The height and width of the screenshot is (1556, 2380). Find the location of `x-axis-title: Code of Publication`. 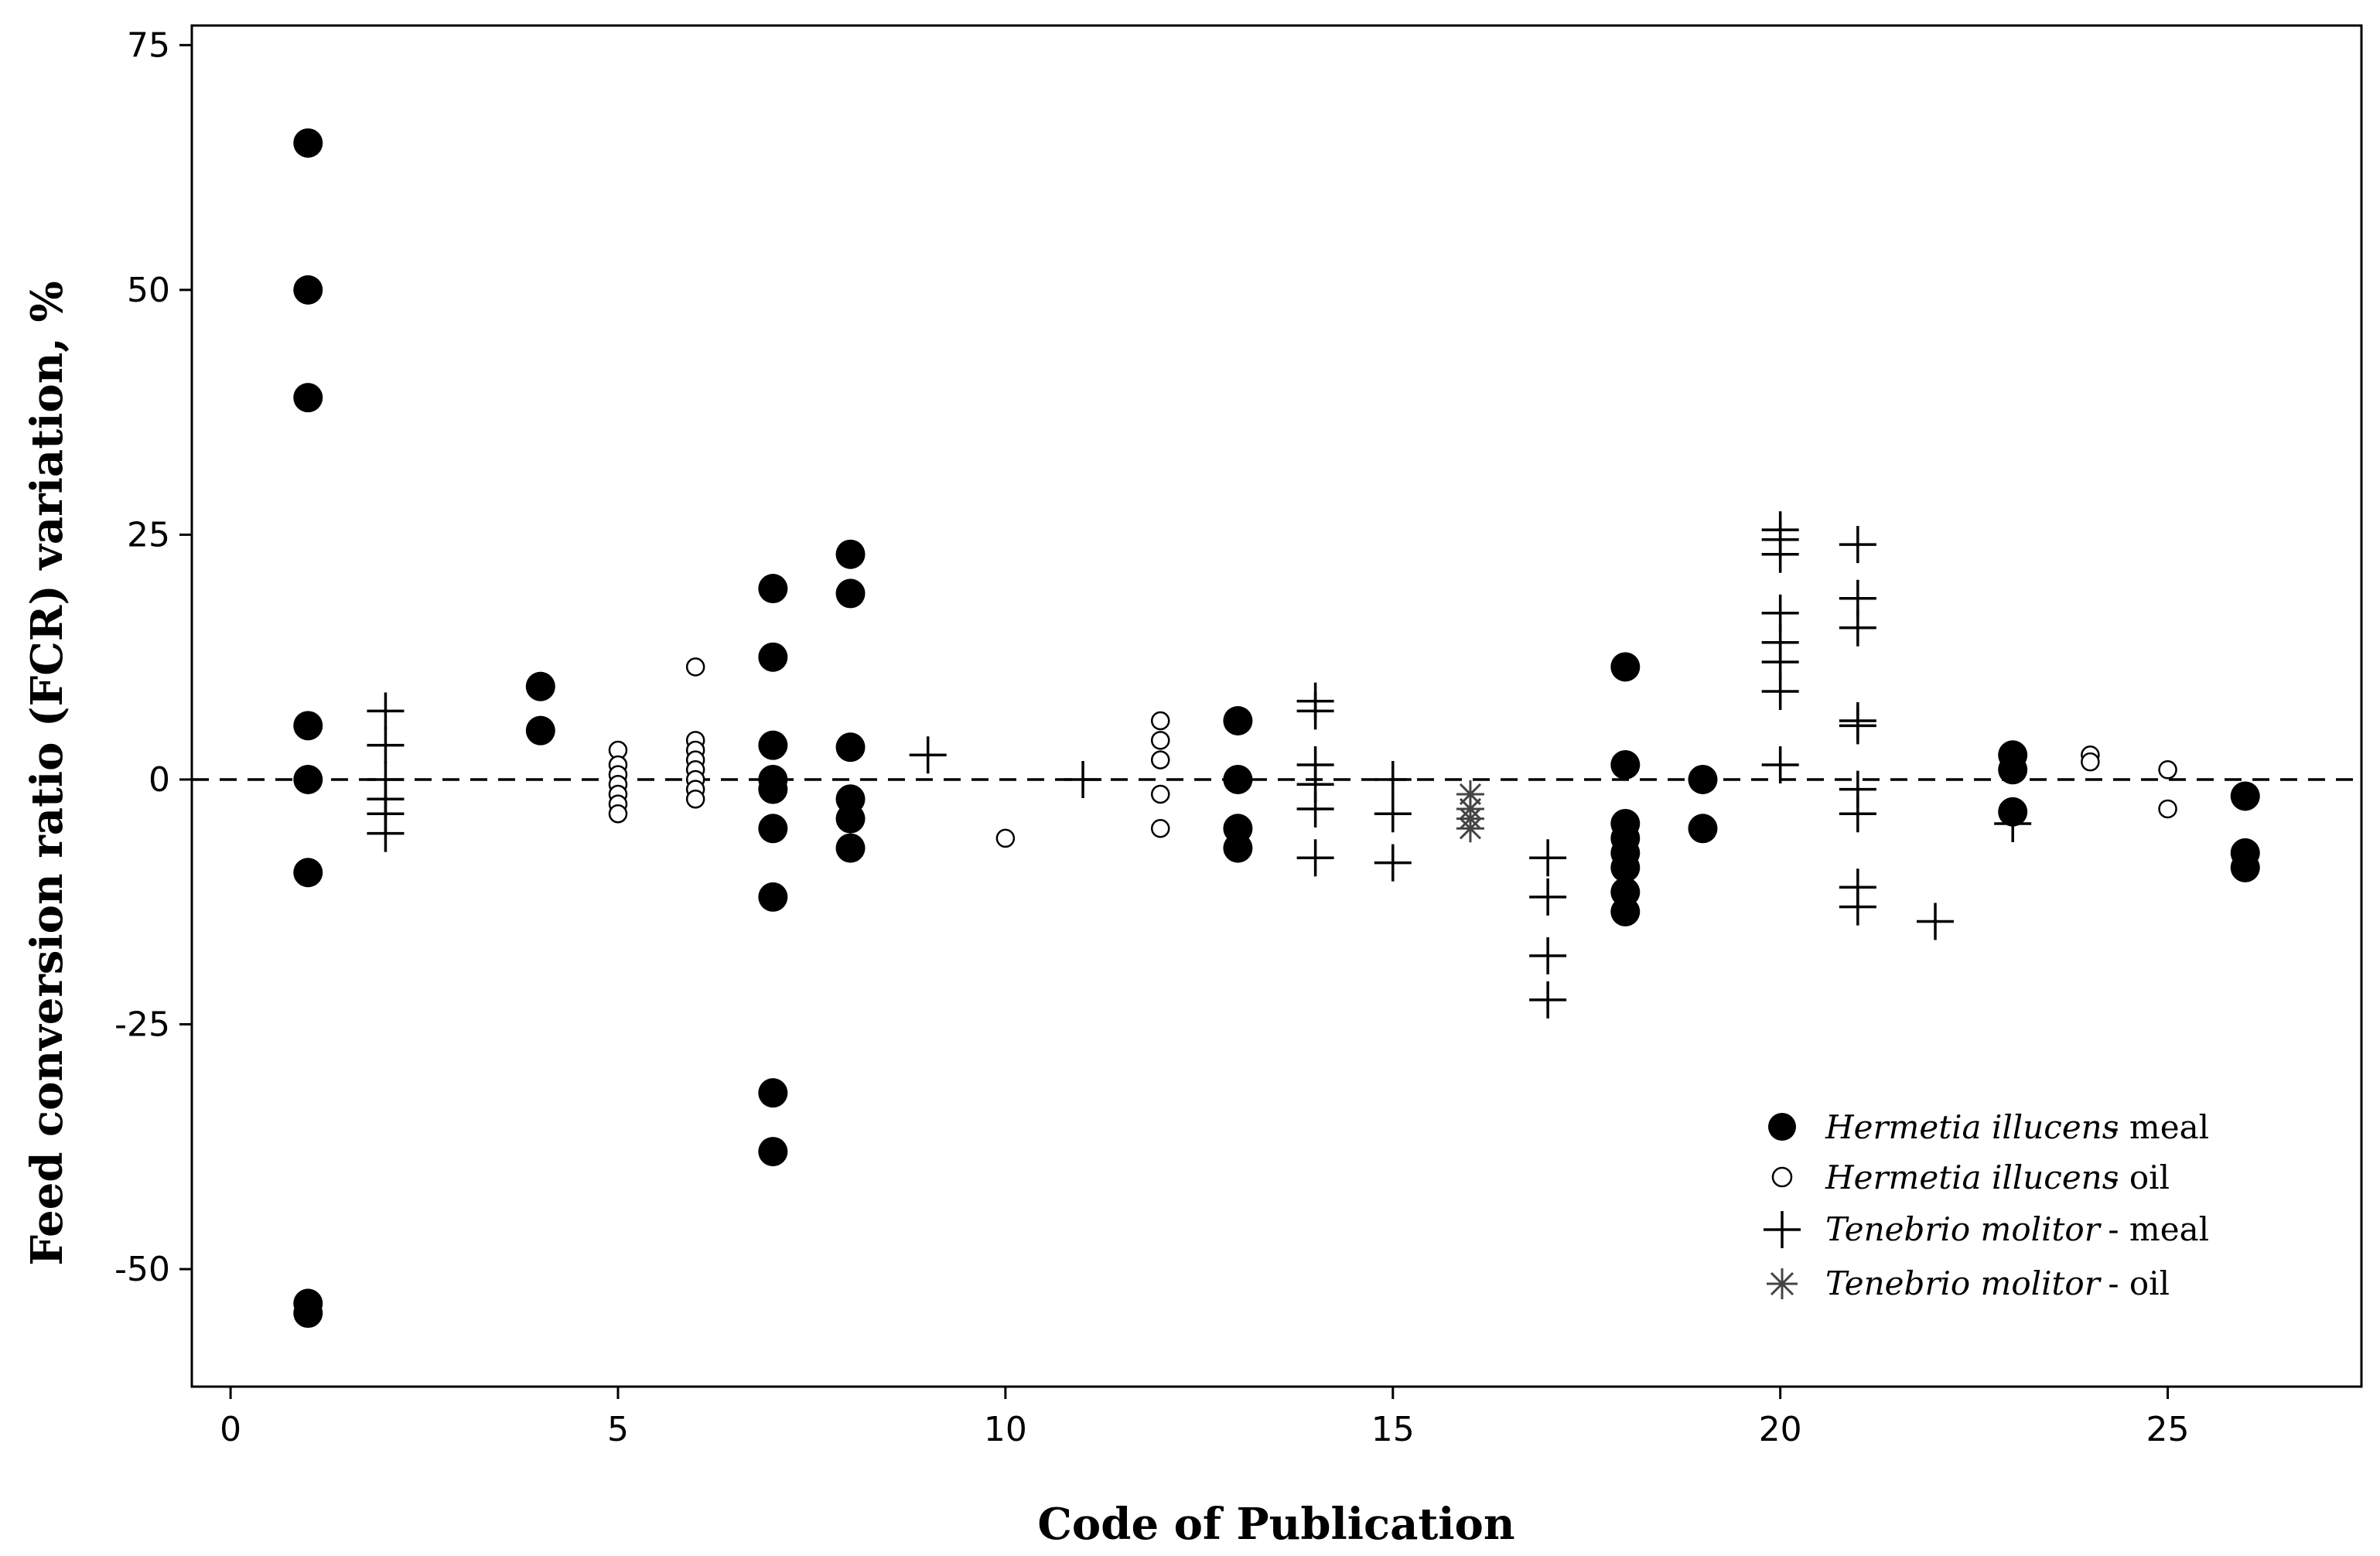

x-axis-title: Code of Publication is located at coordinates (1276, 1524).